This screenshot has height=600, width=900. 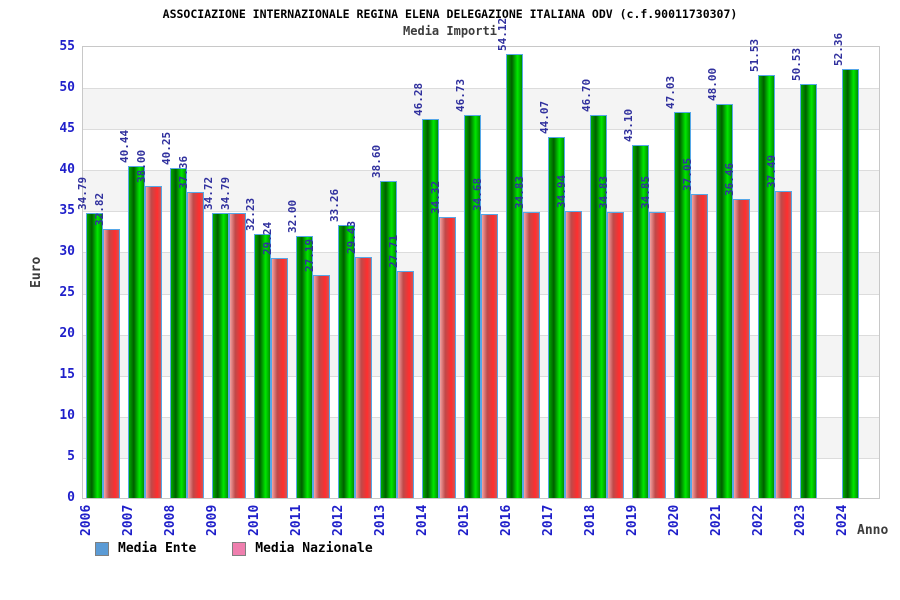 What do you see at coordinates (783, 344) in the screenshot?
I see `bar-media-nazionale-2022` at bounding box center [783, 344].